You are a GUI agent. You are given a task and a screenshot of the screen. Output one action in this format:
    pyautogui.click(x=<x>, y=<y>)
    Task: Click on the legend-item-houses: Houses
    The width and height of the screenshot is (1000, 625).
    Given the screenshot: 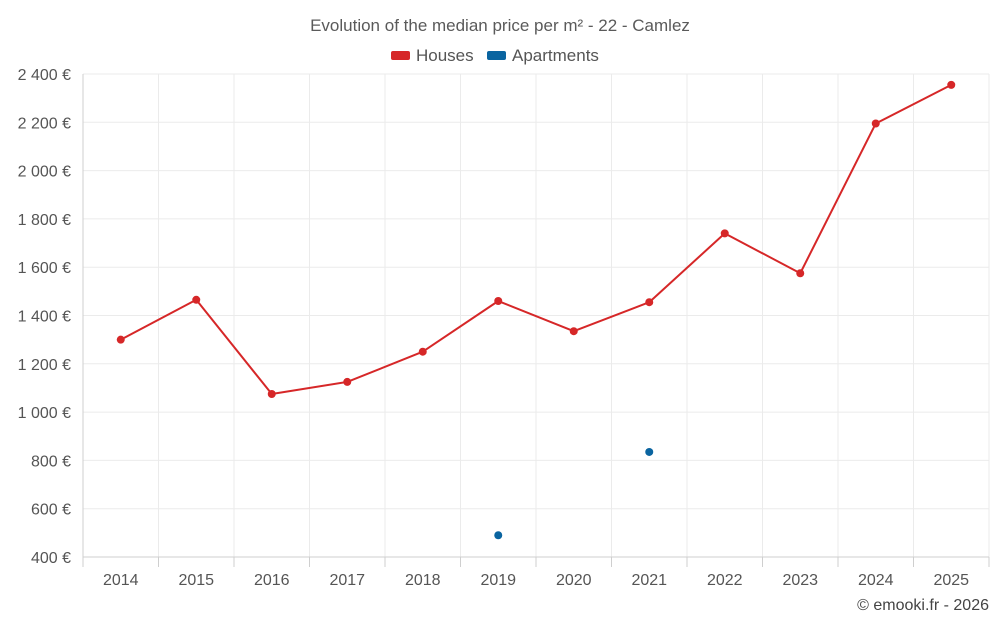 What is the action you would take?
    pyautogui.click(x=432, y=55)
    